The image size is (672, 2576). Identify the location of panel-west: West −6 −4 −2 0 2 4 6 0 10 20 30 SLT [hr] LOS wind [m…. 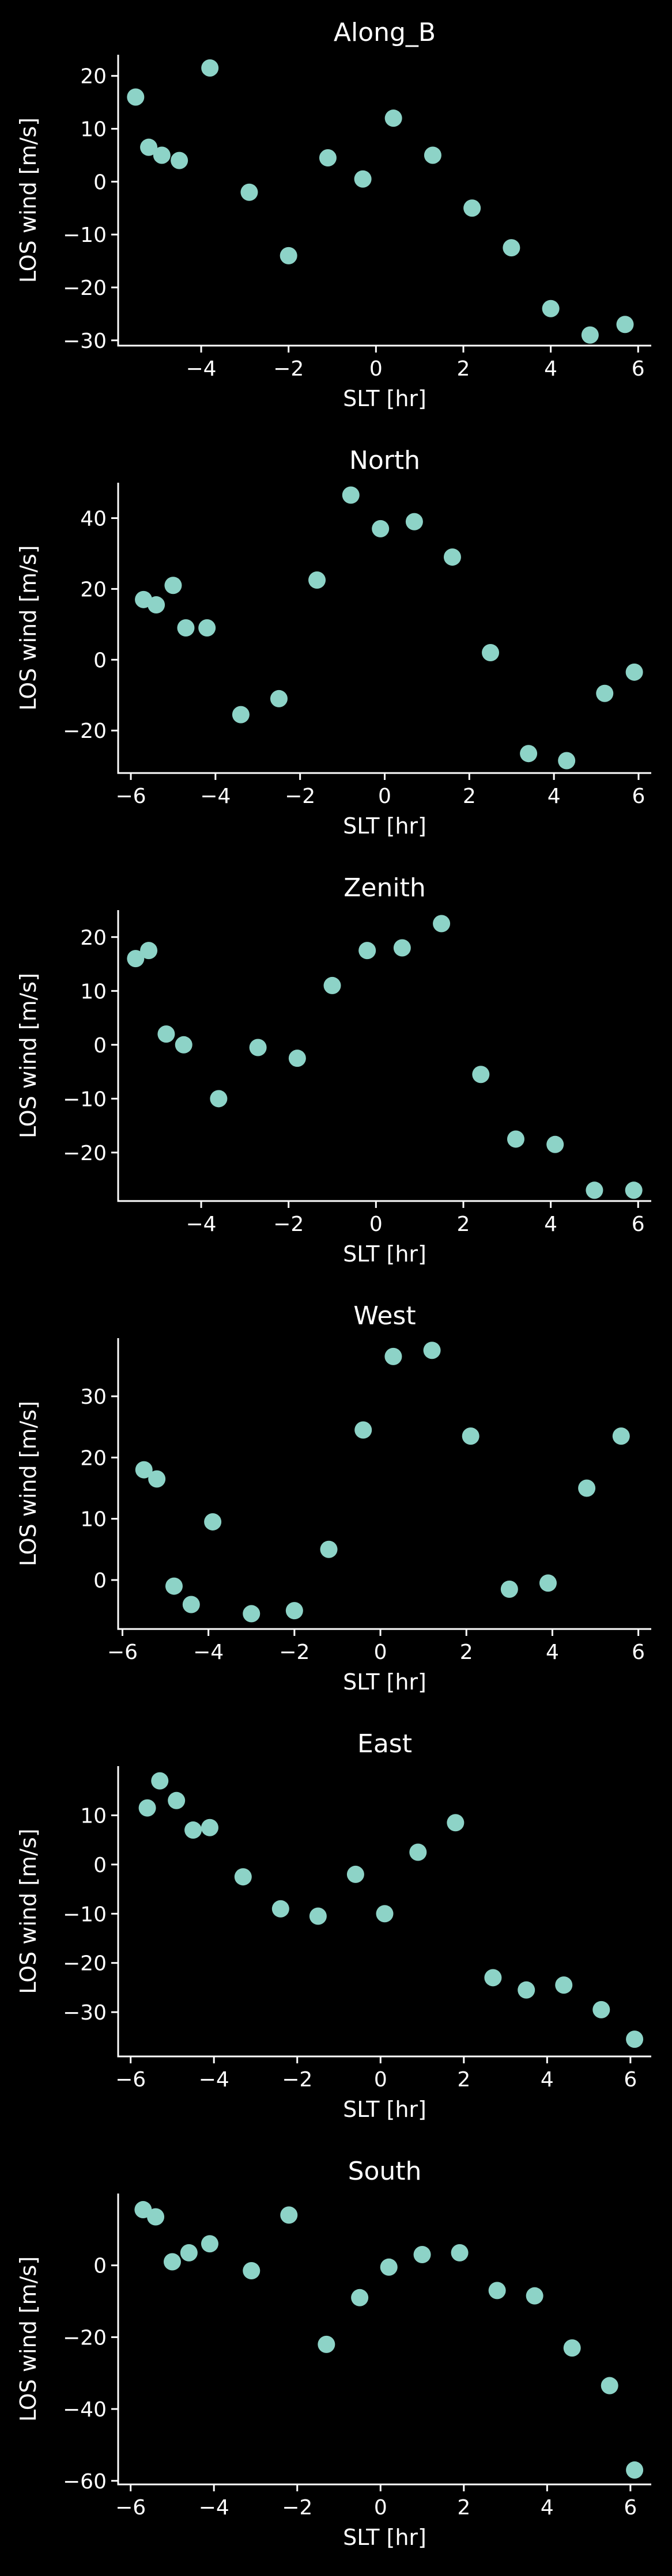
(334, 1498).